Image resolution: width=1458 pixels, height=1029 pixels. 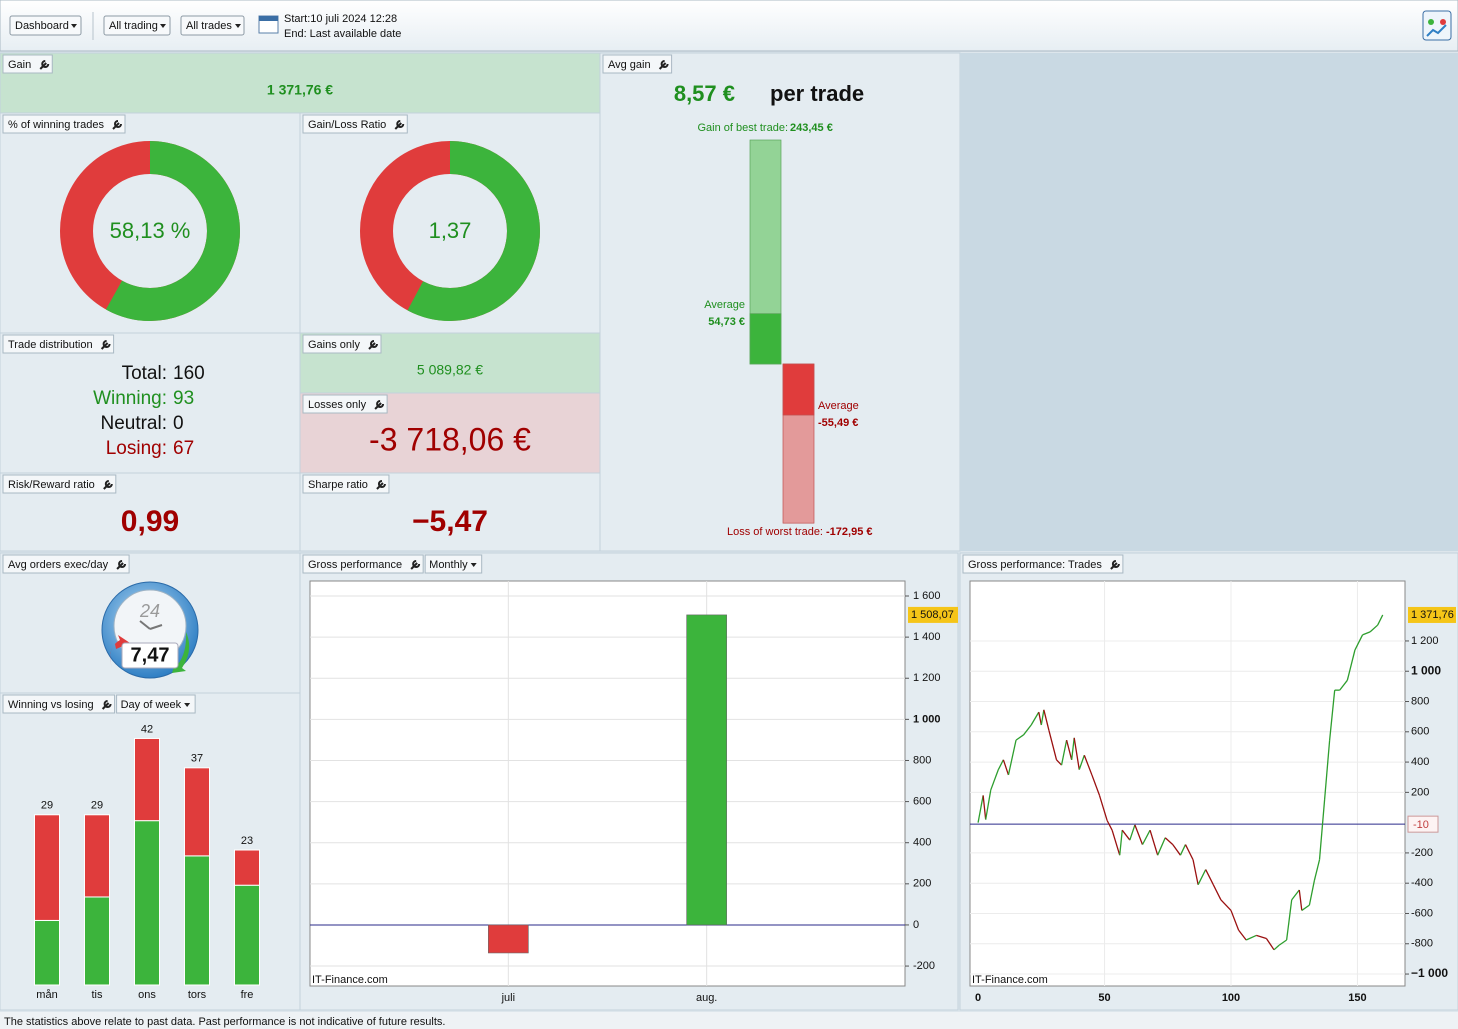 What do you see at coordinates (1429, 973) in the screenshot?
I see `y-tick-label: −1 000` at bounding box center [1429, 973].